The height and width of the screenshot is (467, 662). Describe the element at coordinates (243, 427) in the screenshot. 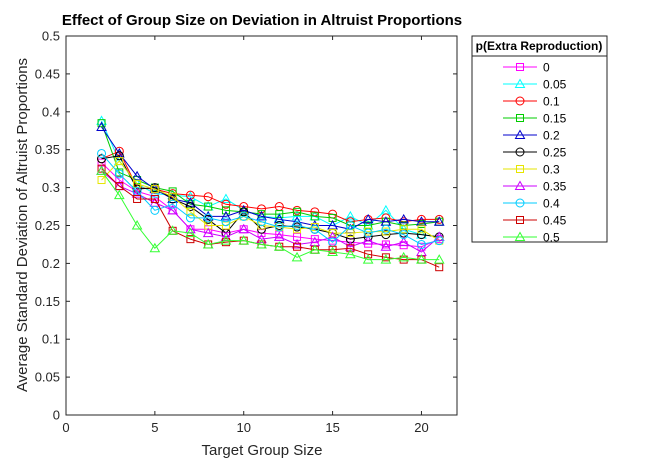

I see `x-tick-label: 10` at that location.